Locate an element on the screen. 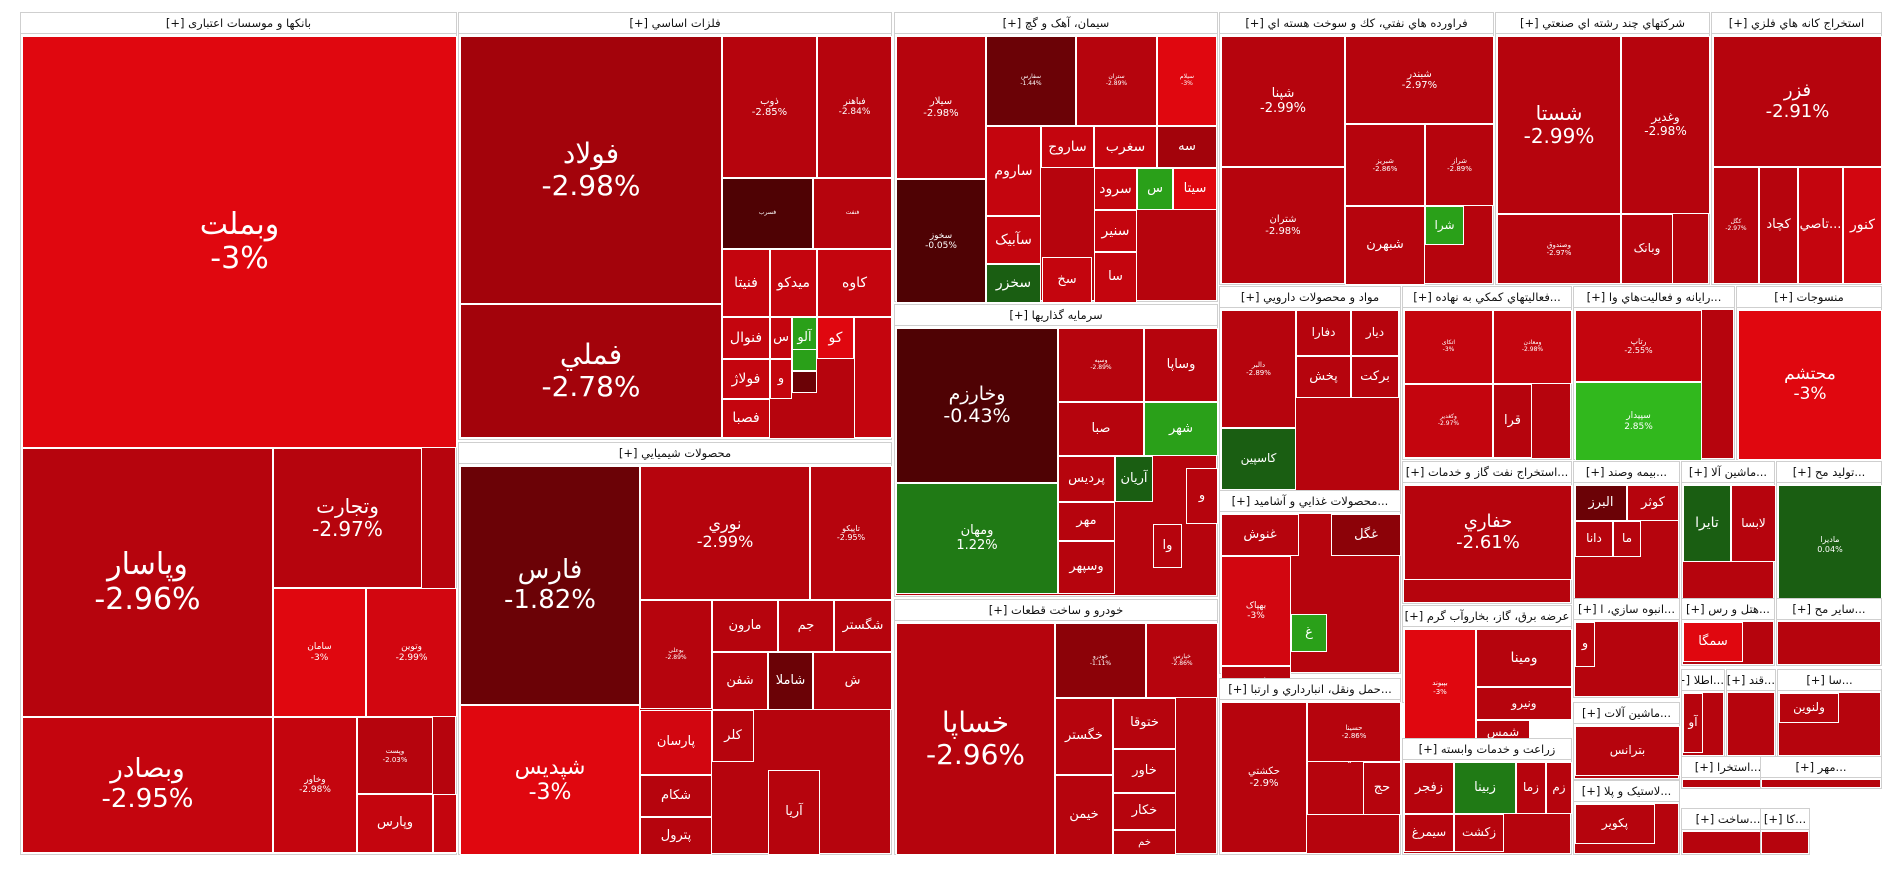 This screenshot has width=1900, height=873. stock-tile: شفن is located at coordinates (740, 681).